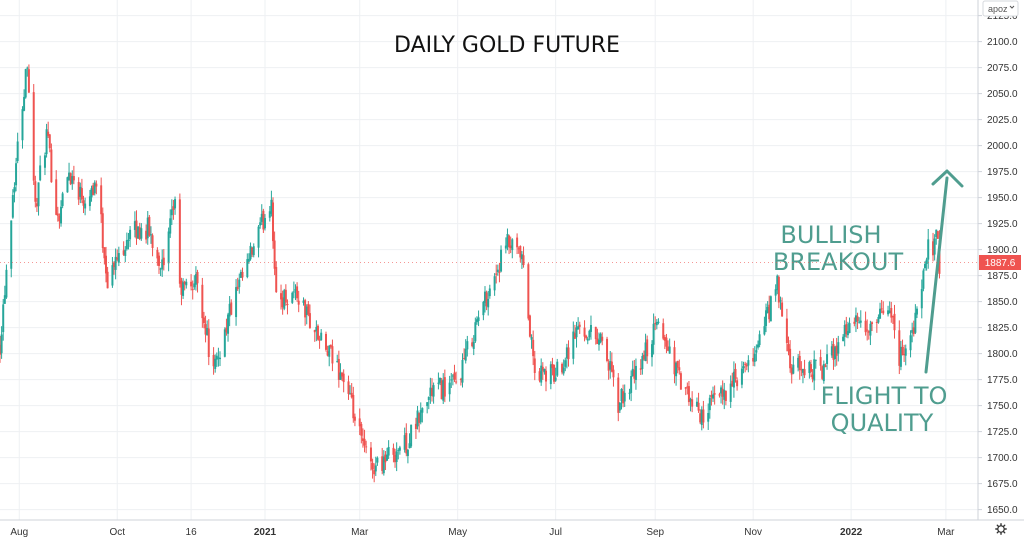 This screenshot has height=539, width=1024. I want to click on scale-mode-button, so click(1000, 8).